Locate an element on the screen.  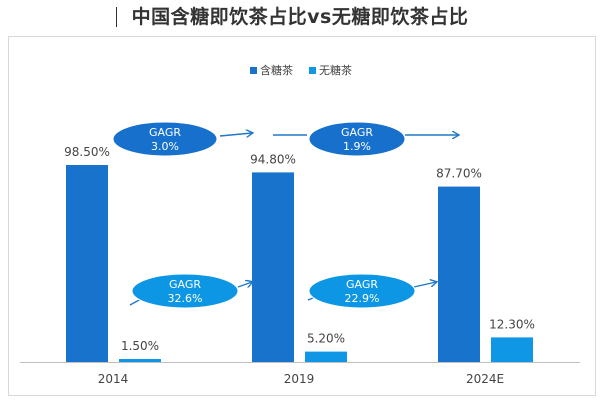
bar-2014-nosugar is located at coordinates (140, 360).